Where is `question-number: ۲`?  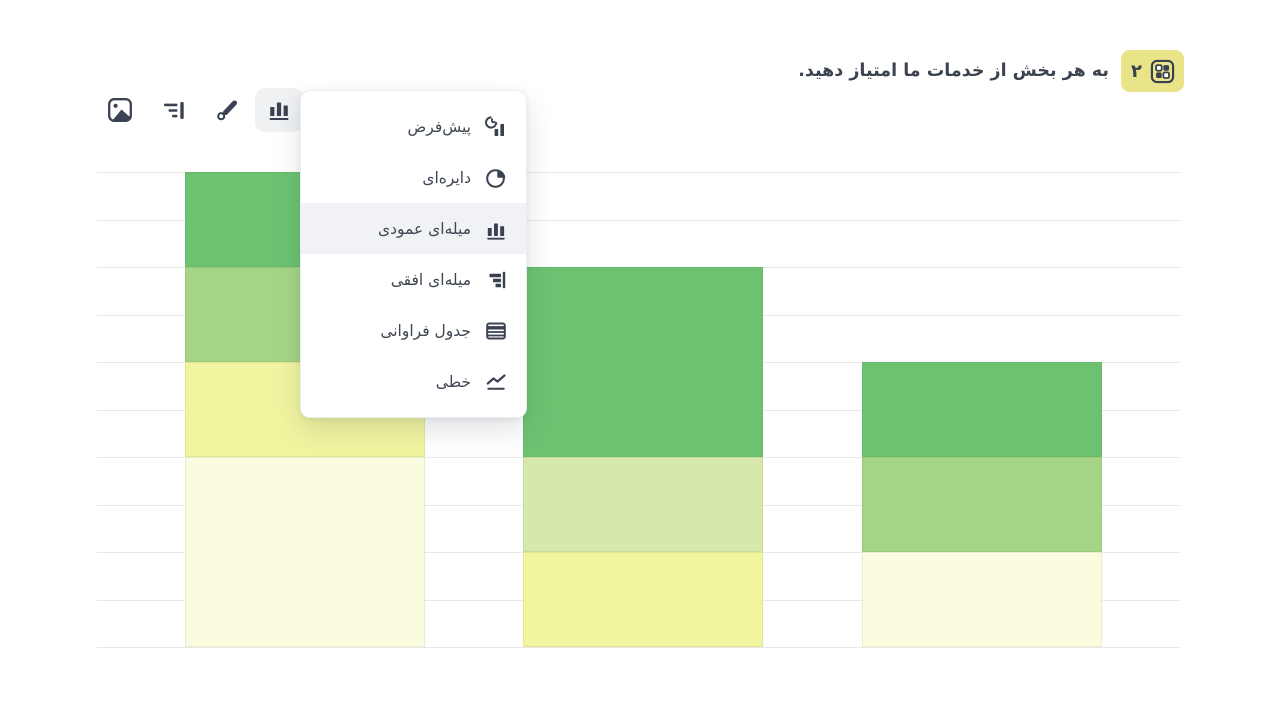
question-number: ۲ is located at coordinates (1136, 71).